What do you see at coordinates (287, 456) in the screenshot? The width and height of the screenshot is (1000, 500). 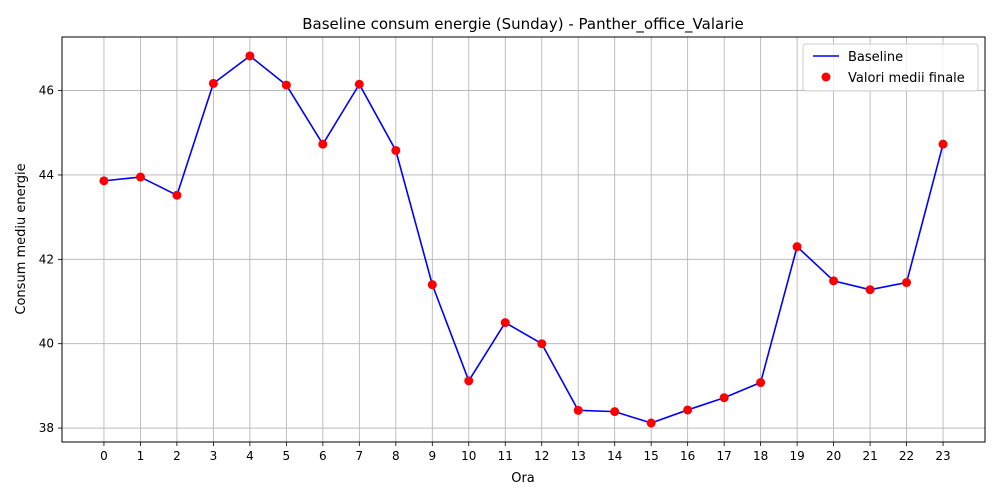 I see `x-tick-label: 5` at bounding box center [287, 456].